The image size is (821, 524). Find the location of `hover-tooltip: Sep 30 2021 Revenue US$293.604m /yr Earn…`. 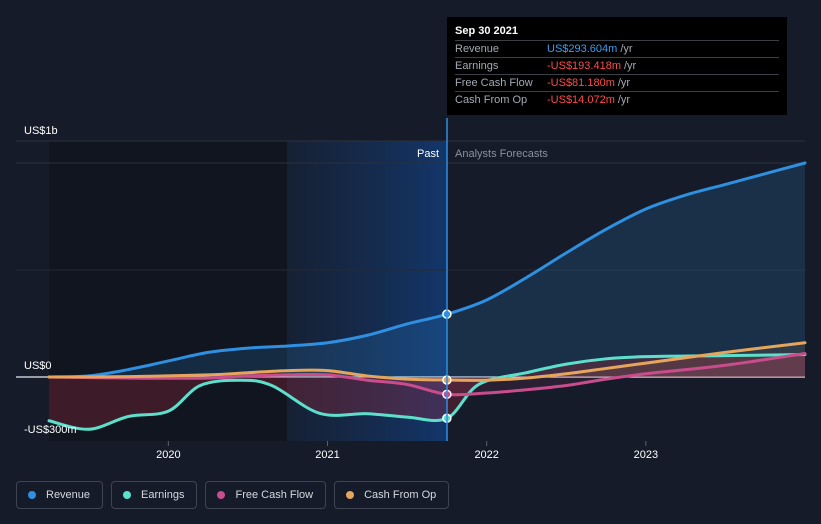

hover-tooltip: Sep 30 2021 Revenue US$293.604m /yr Earn… is located at coordinates (617, 66).